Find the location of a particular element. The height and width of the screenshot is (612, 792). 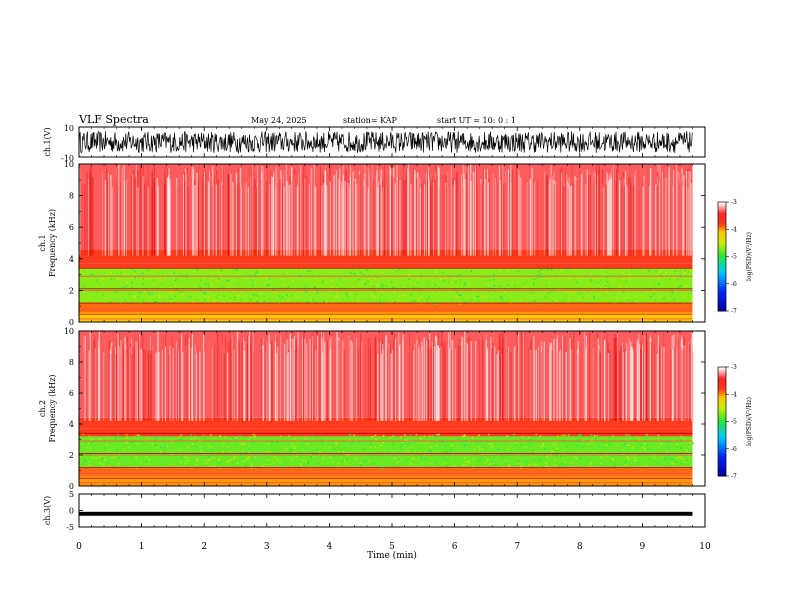

ytick-label: 10 is located at coordinates (69, 331).